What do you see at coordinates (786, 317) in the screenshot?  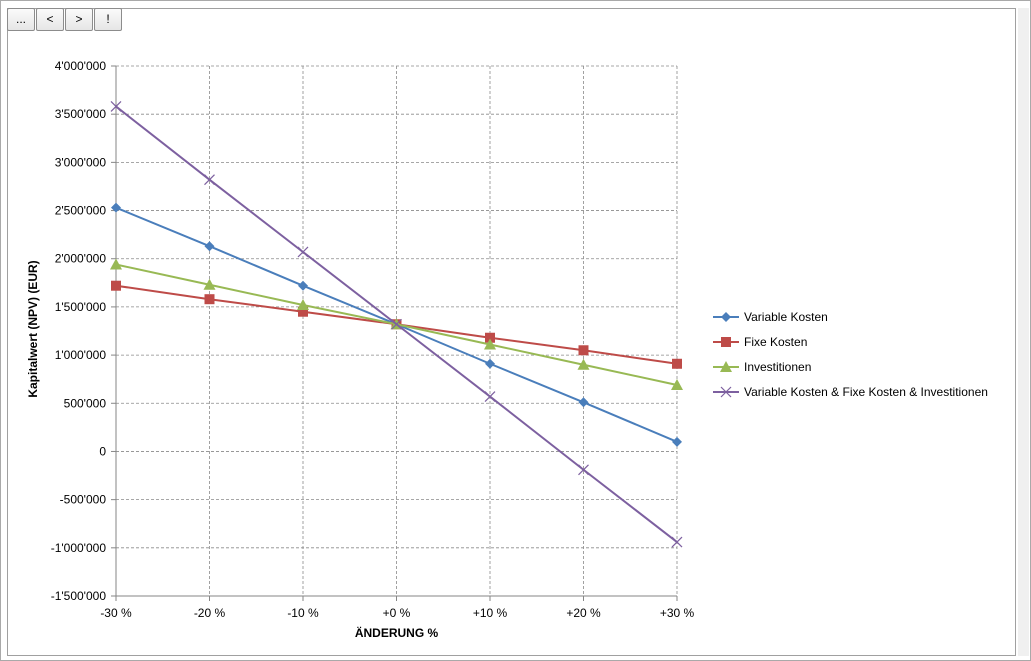 I see `legend-label: Variable Kosten` at bounding box center [786, 317].